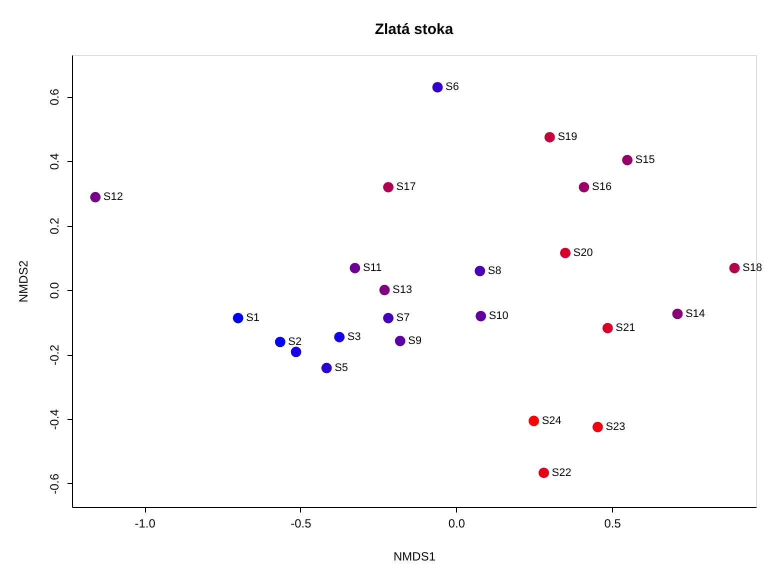 The width and height of the screenshot is (768, 570). Describe the element at coordinates (113, 197) in the screenshot. I see `annotation: S12` at that location.